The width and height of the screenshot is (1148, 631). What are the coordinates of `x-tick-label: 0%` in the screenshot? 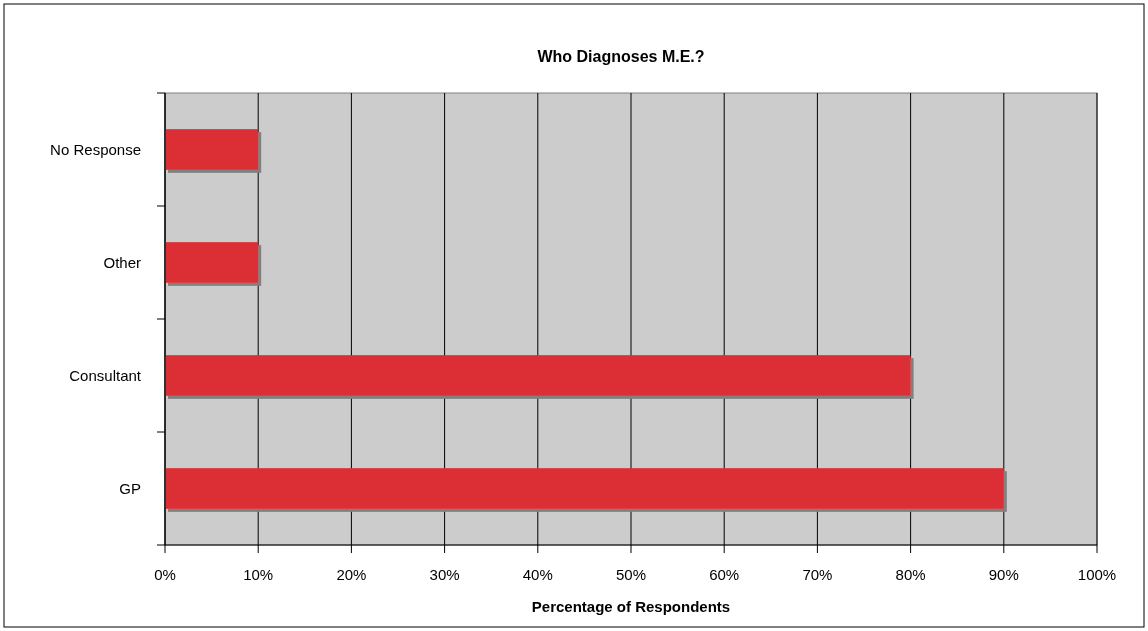 It's located at (165, 574).